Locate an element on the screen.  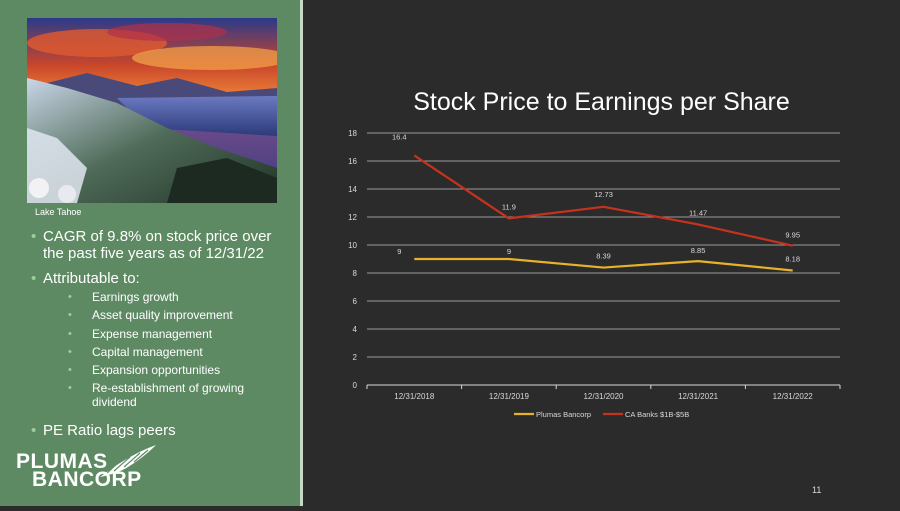
sub-item-earnings-growth: Earnings growth is located at coordinates (175, 297).